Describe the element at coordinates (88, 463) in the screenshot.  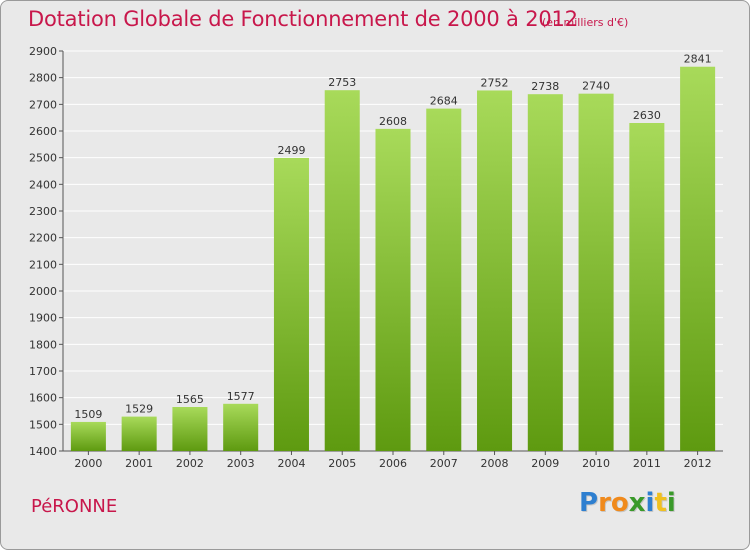
I see `x-tick-label: 2000` at that location.